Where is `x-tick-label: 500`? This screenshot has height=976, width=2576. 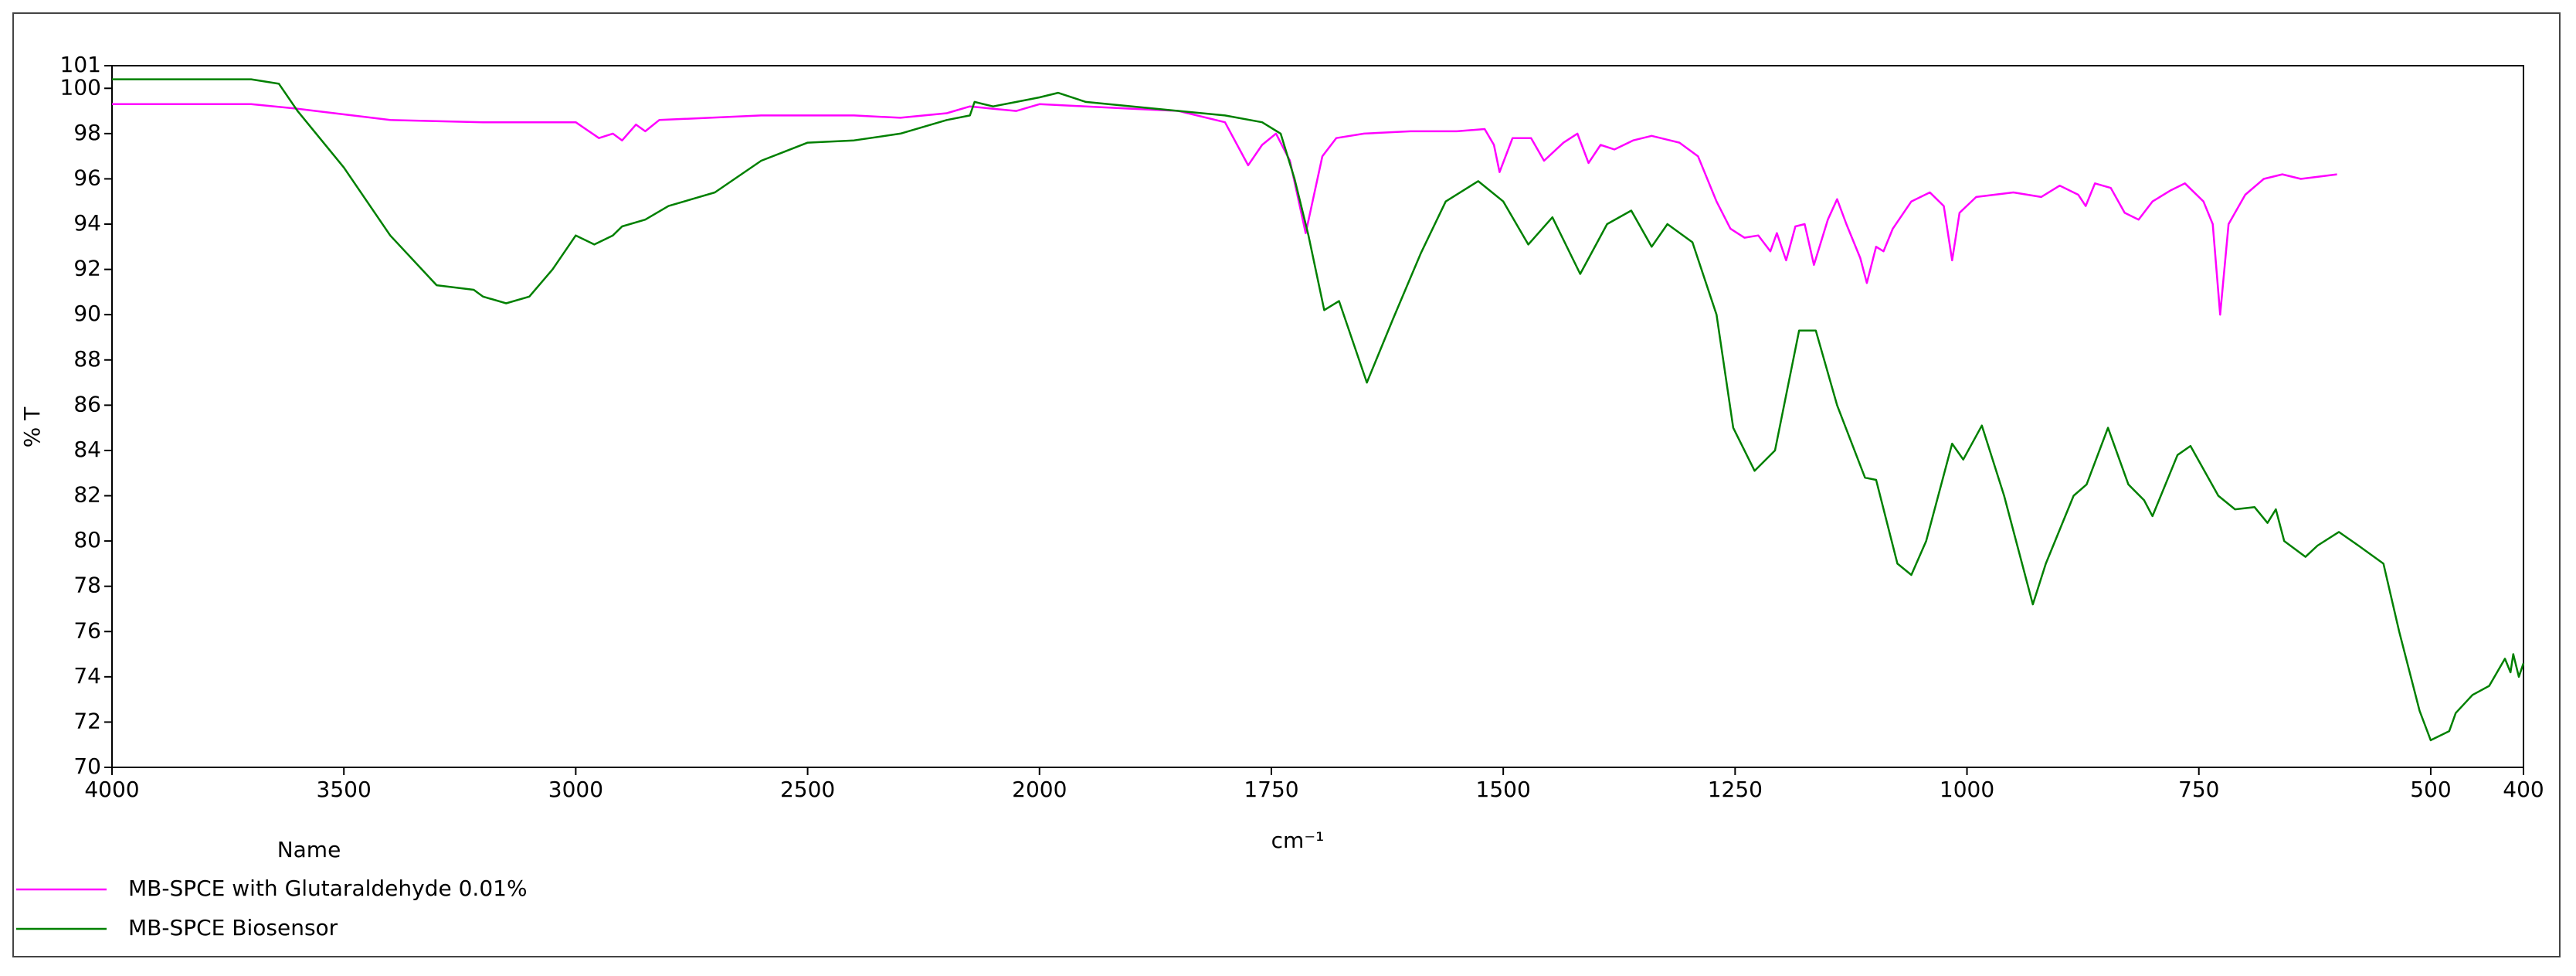 x-tick-label: 500 is located at coordinates (2430, 789).